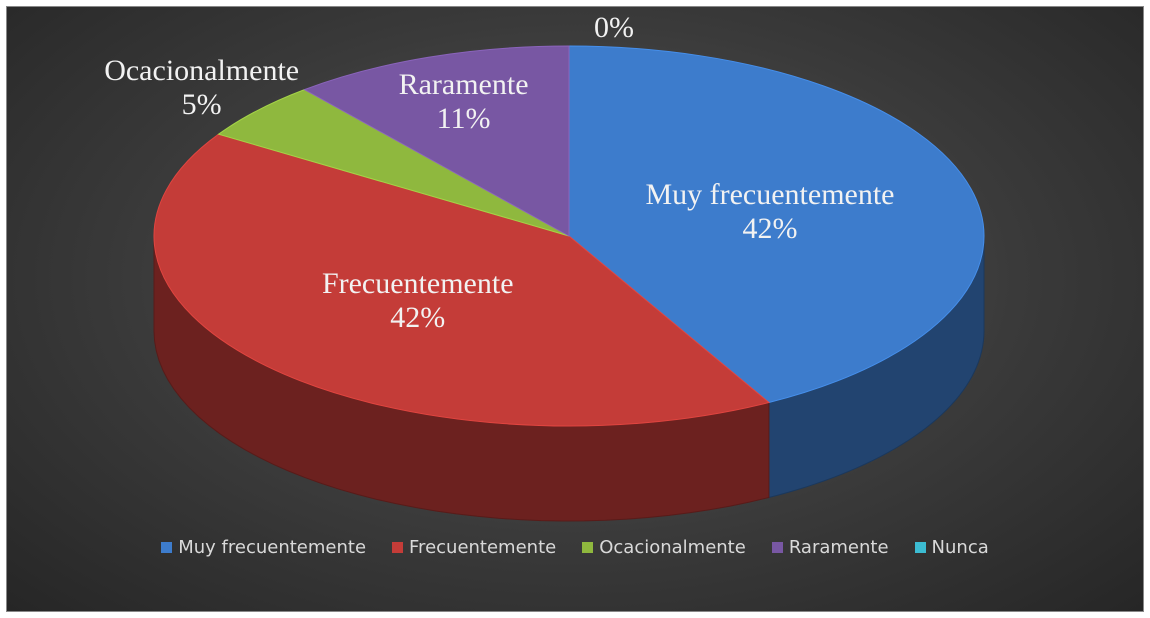  Describe the element at coordinates (838, 547) in the screenshot. I see `legend-label: Raramente` at that location.